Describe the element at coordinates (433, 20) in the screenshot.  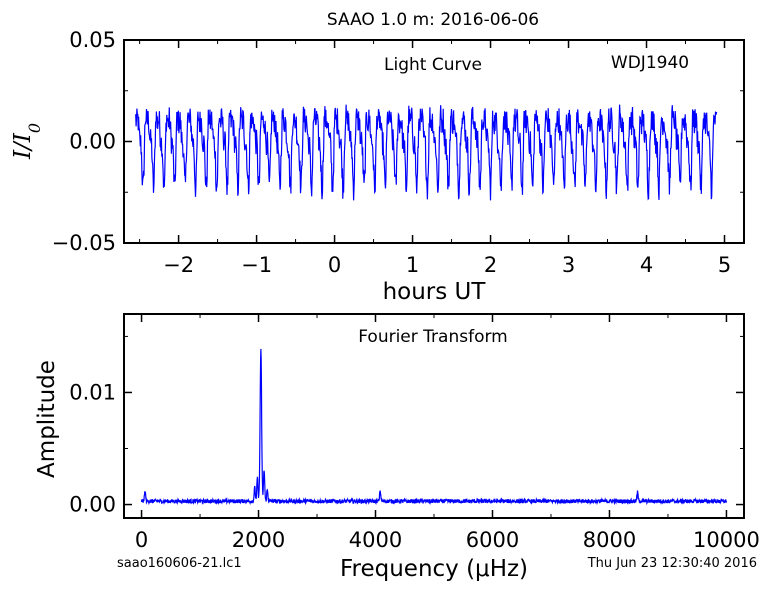
I see `figure-title: SAAO 1.0 m: 2016-06-06` at that location.